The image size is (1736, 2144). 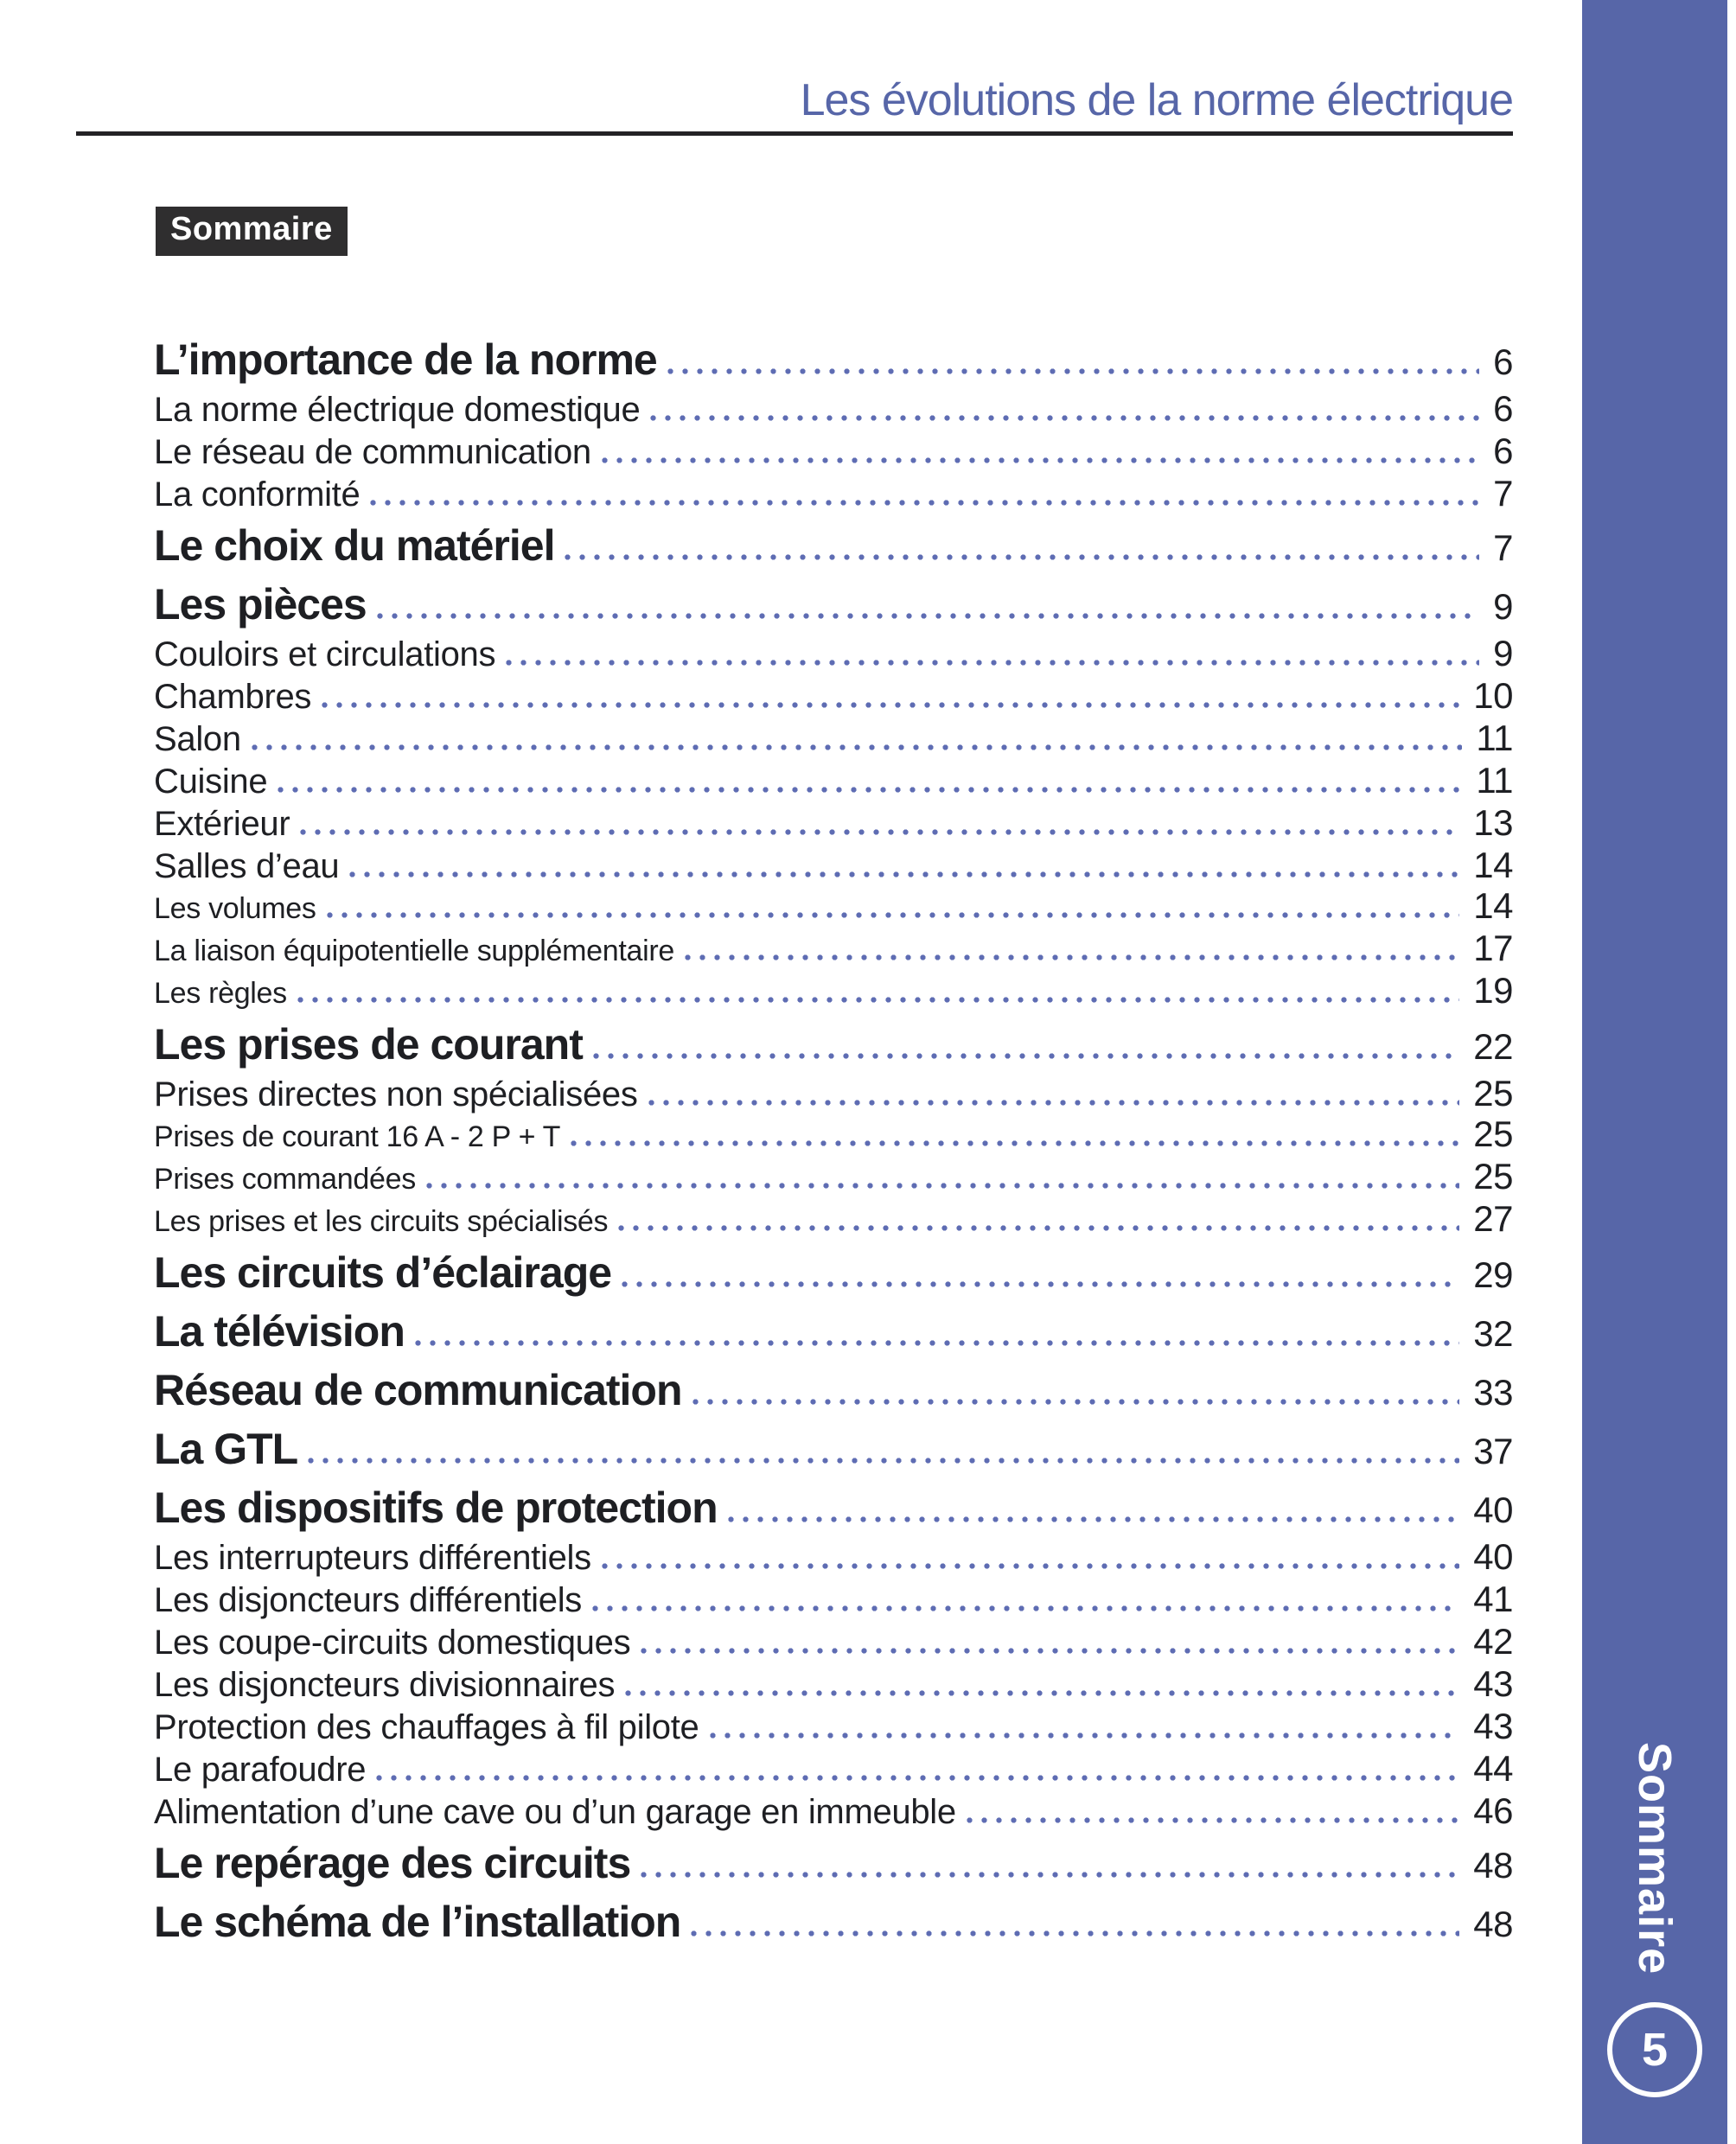 What do you see at coordinates (396, 1094) in the screenshot?
I see `toc-entry-label: Prises directes non spécialisées` at bounding box center [396, 1094].